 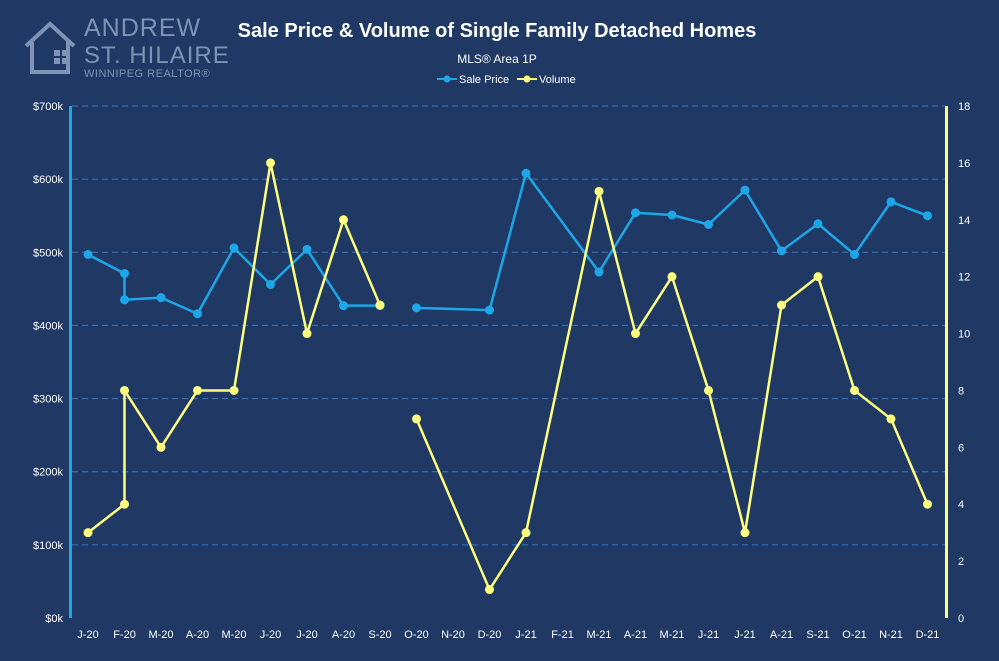 I want to click on brand-tagline: WINNIPEG REALTOR®, so click(x=147, y=74).